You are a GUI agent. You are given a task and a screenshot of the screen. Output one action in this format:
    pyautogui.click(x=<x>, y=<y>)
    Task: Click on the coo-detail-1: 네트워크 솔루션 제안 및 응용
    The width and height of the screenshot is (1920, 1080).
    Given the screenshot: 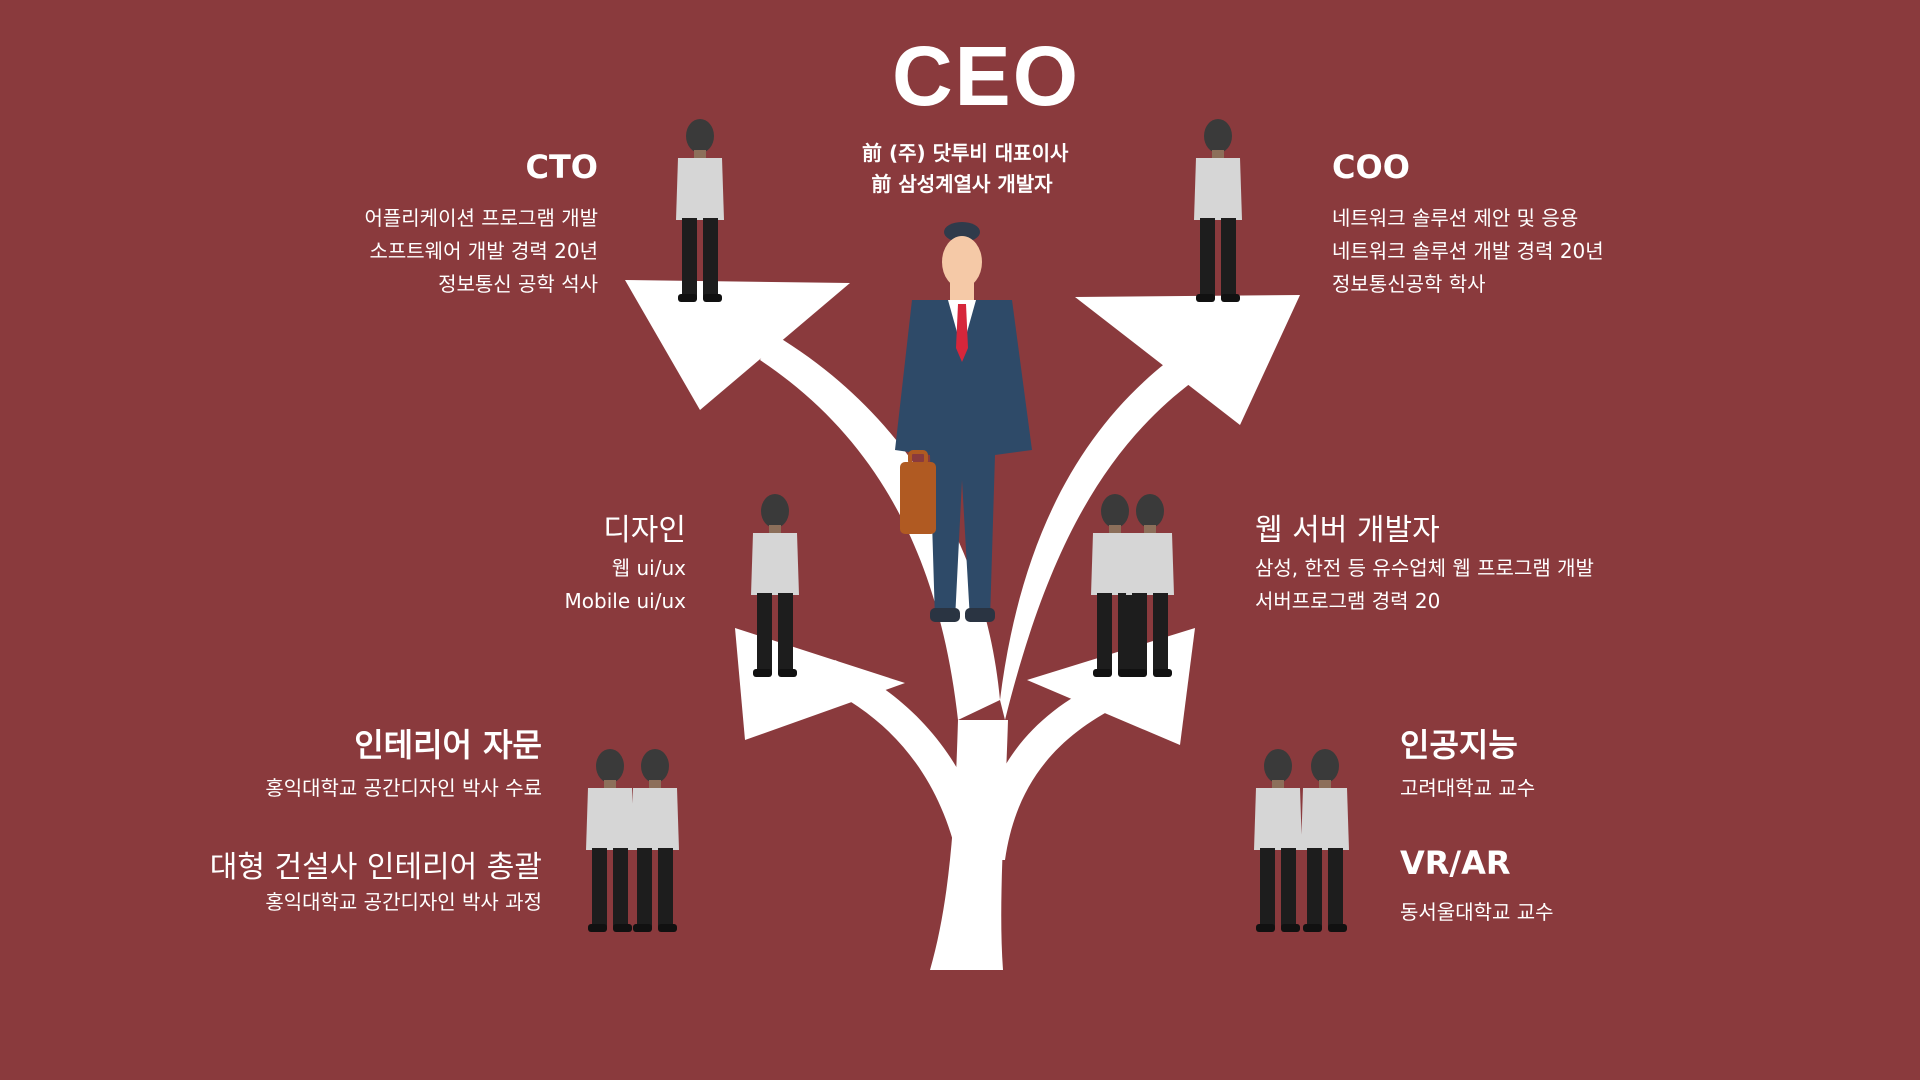 What is the action you would take?
    pyautogui.click(x=1455, y=218)
    